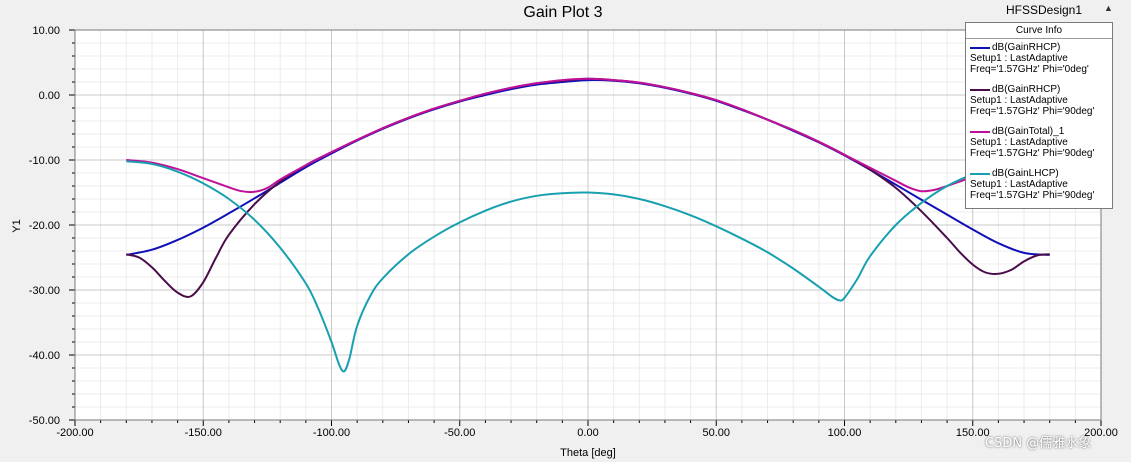  I want to click on x-tick-label: -50.00, so click(459, 433).